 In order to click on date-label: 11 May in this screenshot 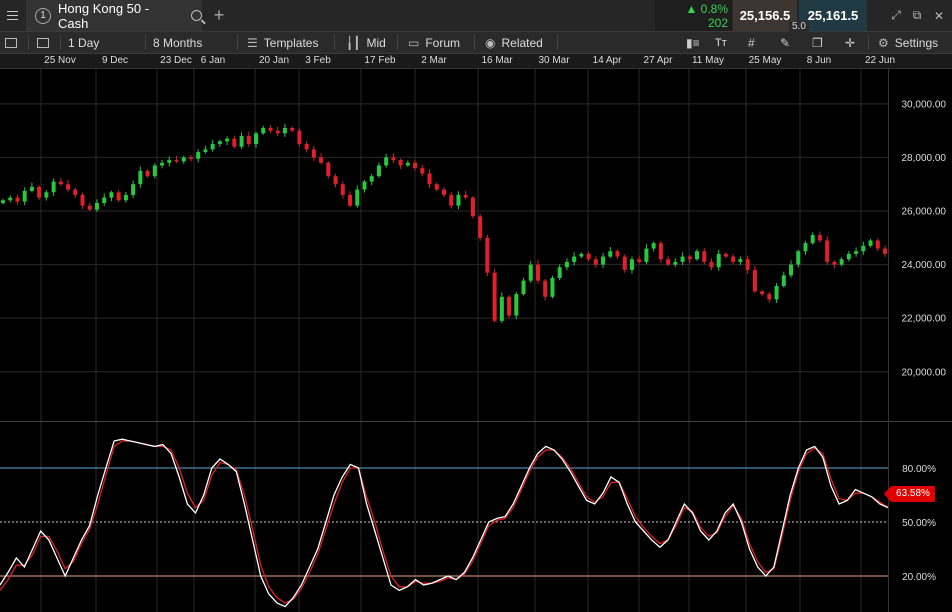, I will do `click(708, 60)`.